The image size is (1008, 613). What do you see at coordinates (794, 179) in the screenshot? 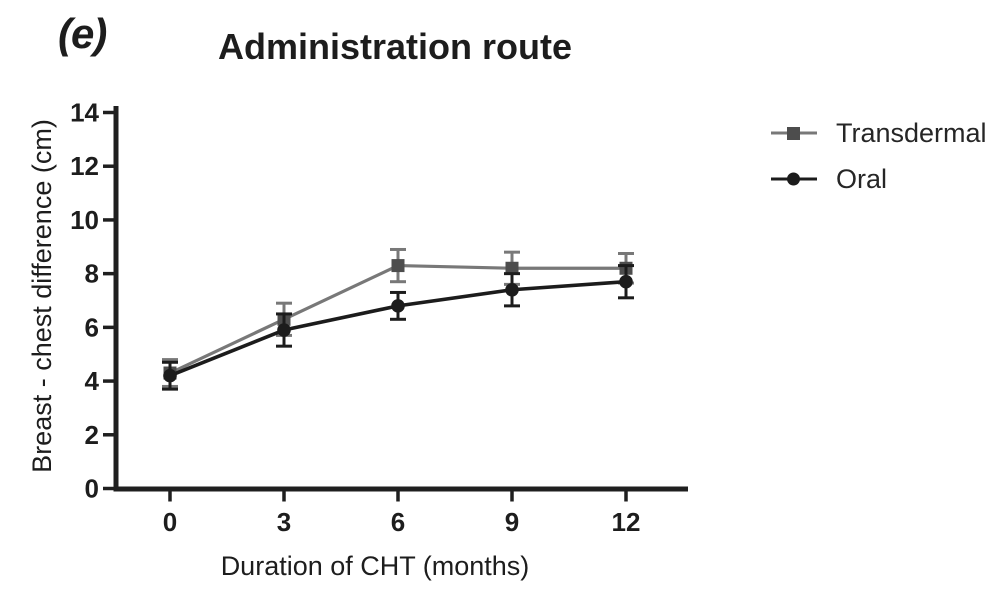
I see `oral-circle-marker-icon` at bounding box center [794, 179].